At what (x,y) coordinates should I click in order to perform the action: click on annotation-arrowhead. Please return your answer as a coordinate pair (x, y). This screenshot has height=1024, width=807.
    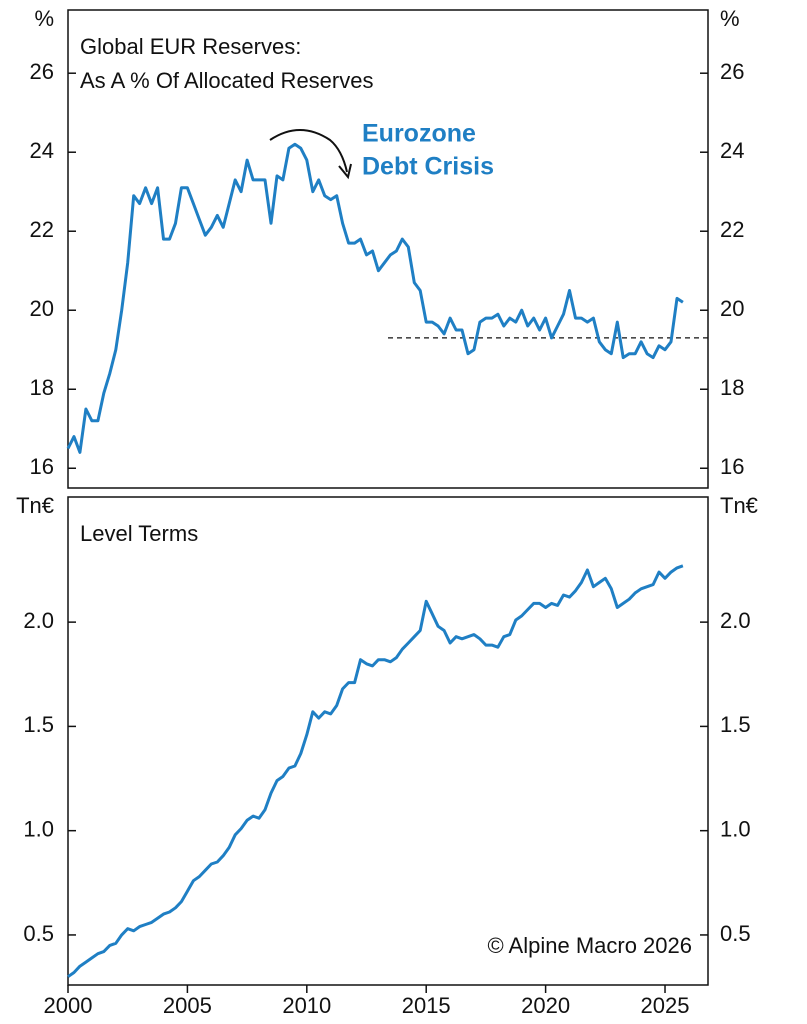
    Looking at the image, I should click on (345, 171).